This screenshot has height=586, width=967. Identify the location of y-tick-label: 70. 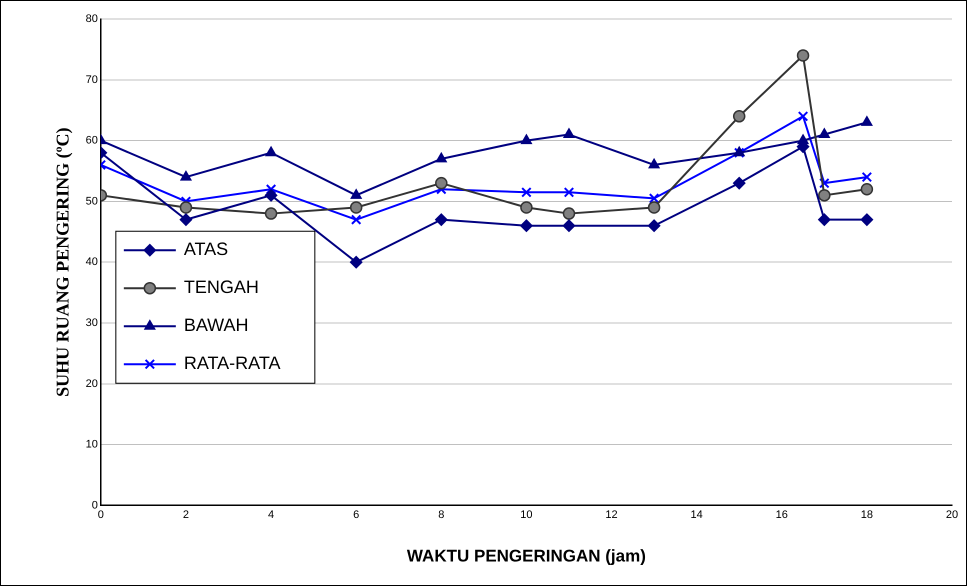
(92, 80).